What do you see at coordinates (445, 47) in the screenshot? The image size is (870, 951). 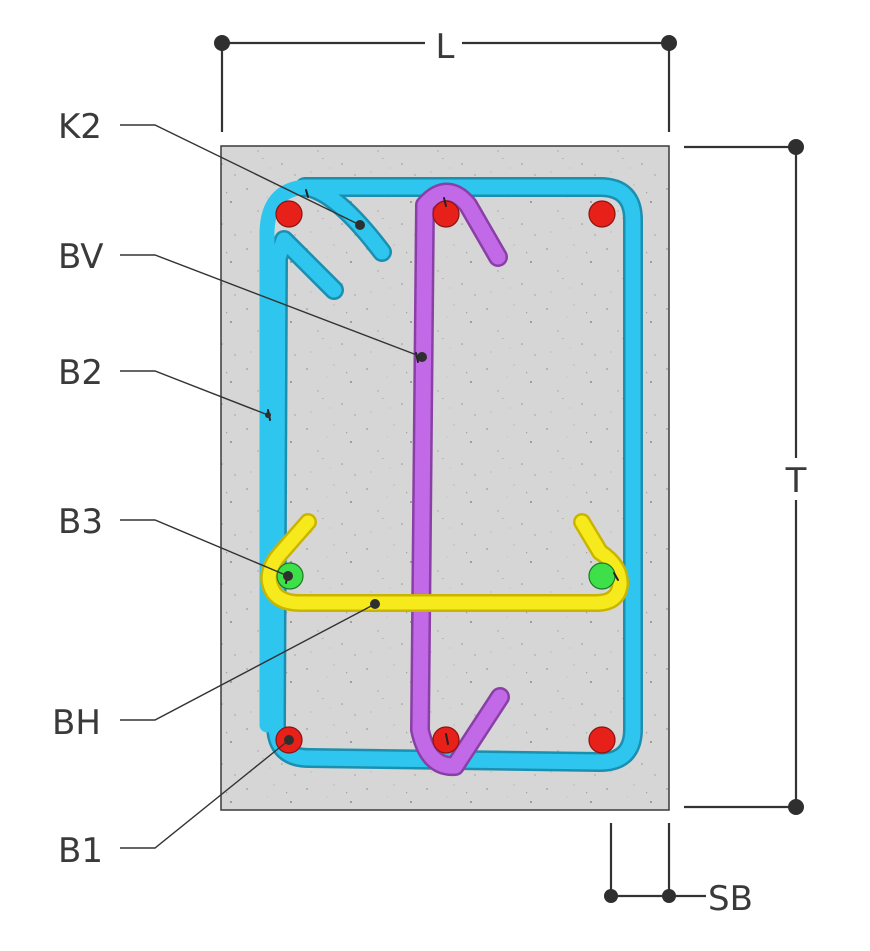 I see `dimension-l-label: L` at bounding box center [445, 47].